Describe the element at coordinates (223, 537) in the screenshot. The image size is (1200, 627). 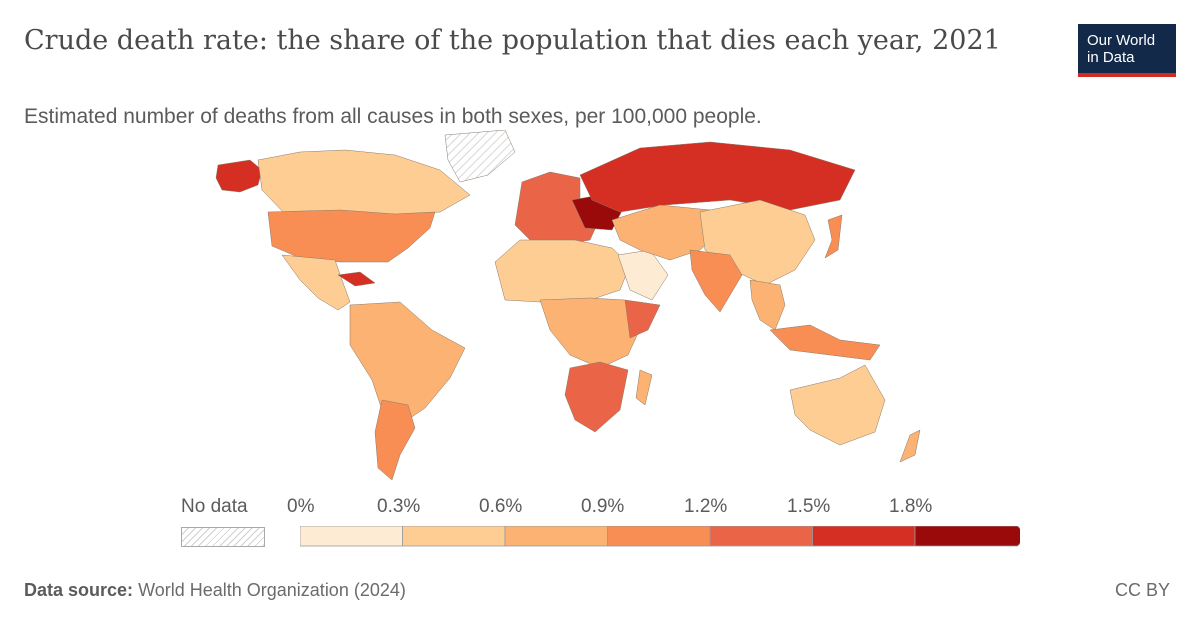
I see `legend-no-data-swatch` at that location.